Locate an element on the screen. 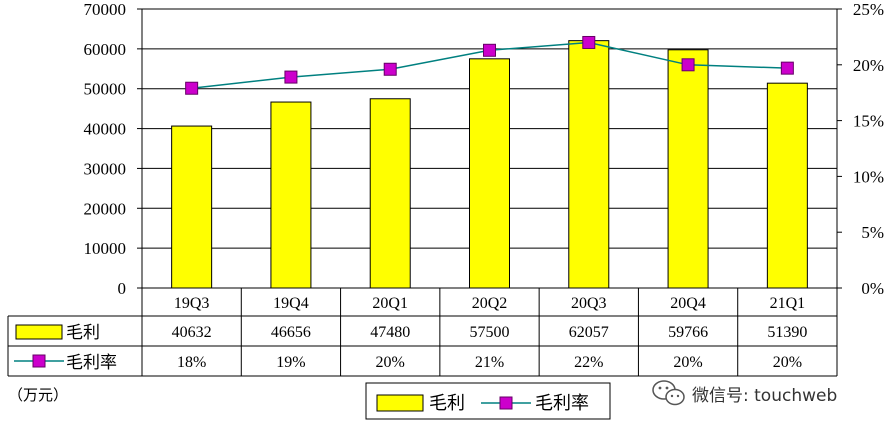 The width and height of the screenshot is (896, 430). table-cell: 62057 is located at coordinates (589, 332).